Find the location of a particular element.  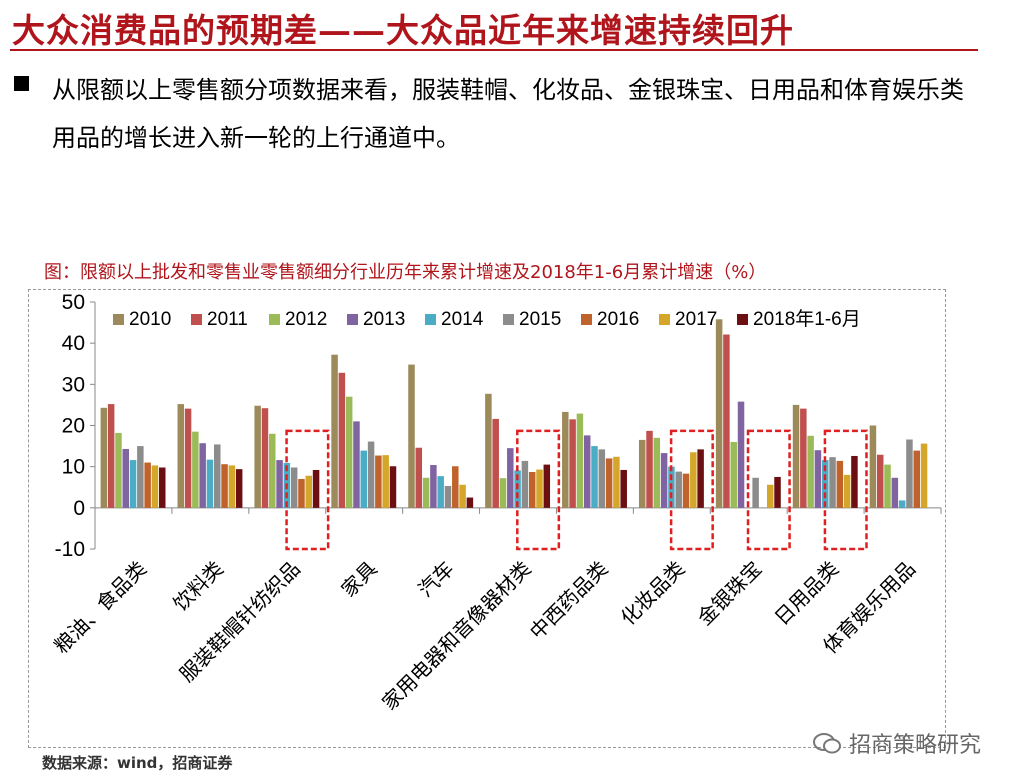

x-tick-label: 粮油、食品类 is located at coordinates (100, 607).